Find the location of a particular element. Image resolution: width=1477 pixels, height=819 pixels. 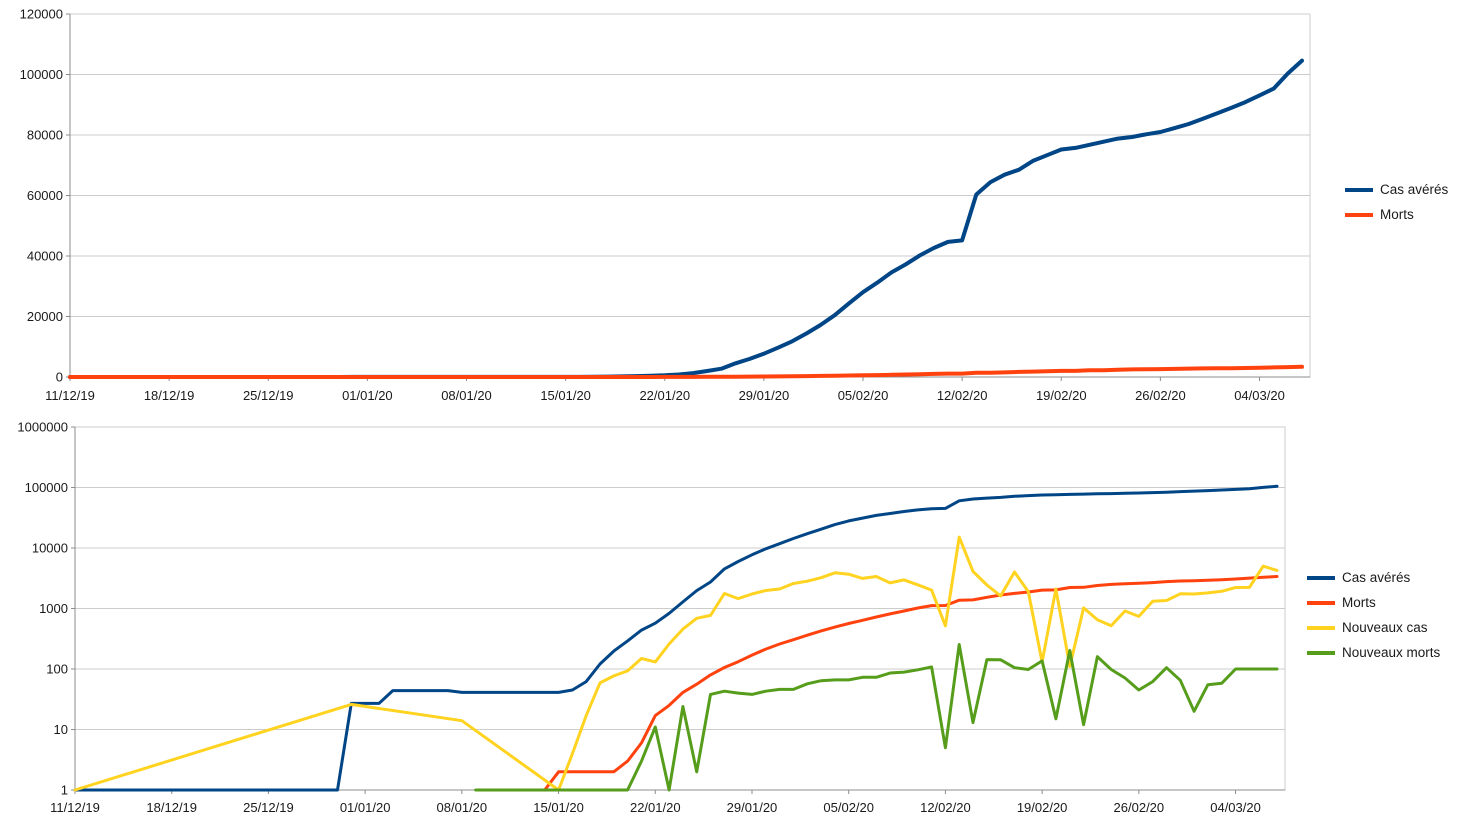

y-axis-label: 120000 is located at coordinates (41, 14).